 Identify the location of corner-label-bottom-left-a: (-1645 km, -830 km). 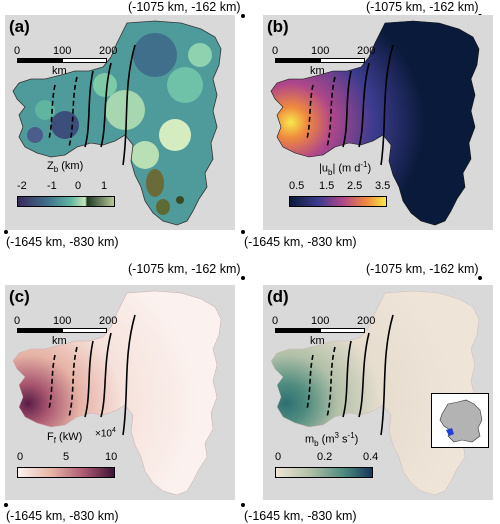
(62, 242).